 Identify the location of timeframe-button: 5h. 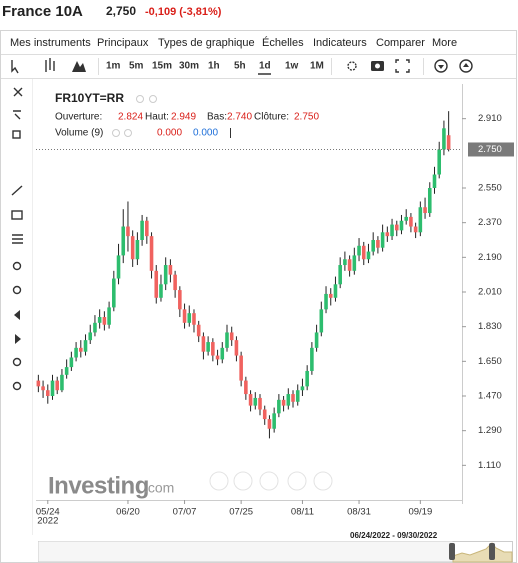
(240, 66).